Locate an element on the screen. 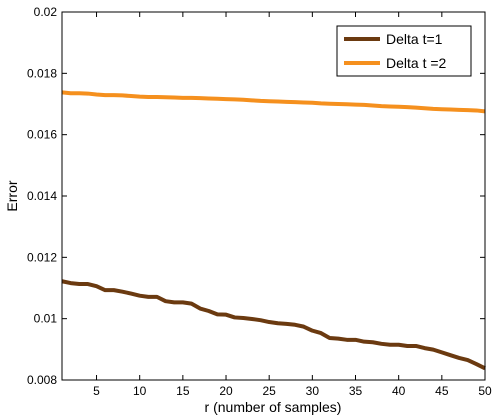  y-tick-label: 0.016 is located at coordinates (42, 135).